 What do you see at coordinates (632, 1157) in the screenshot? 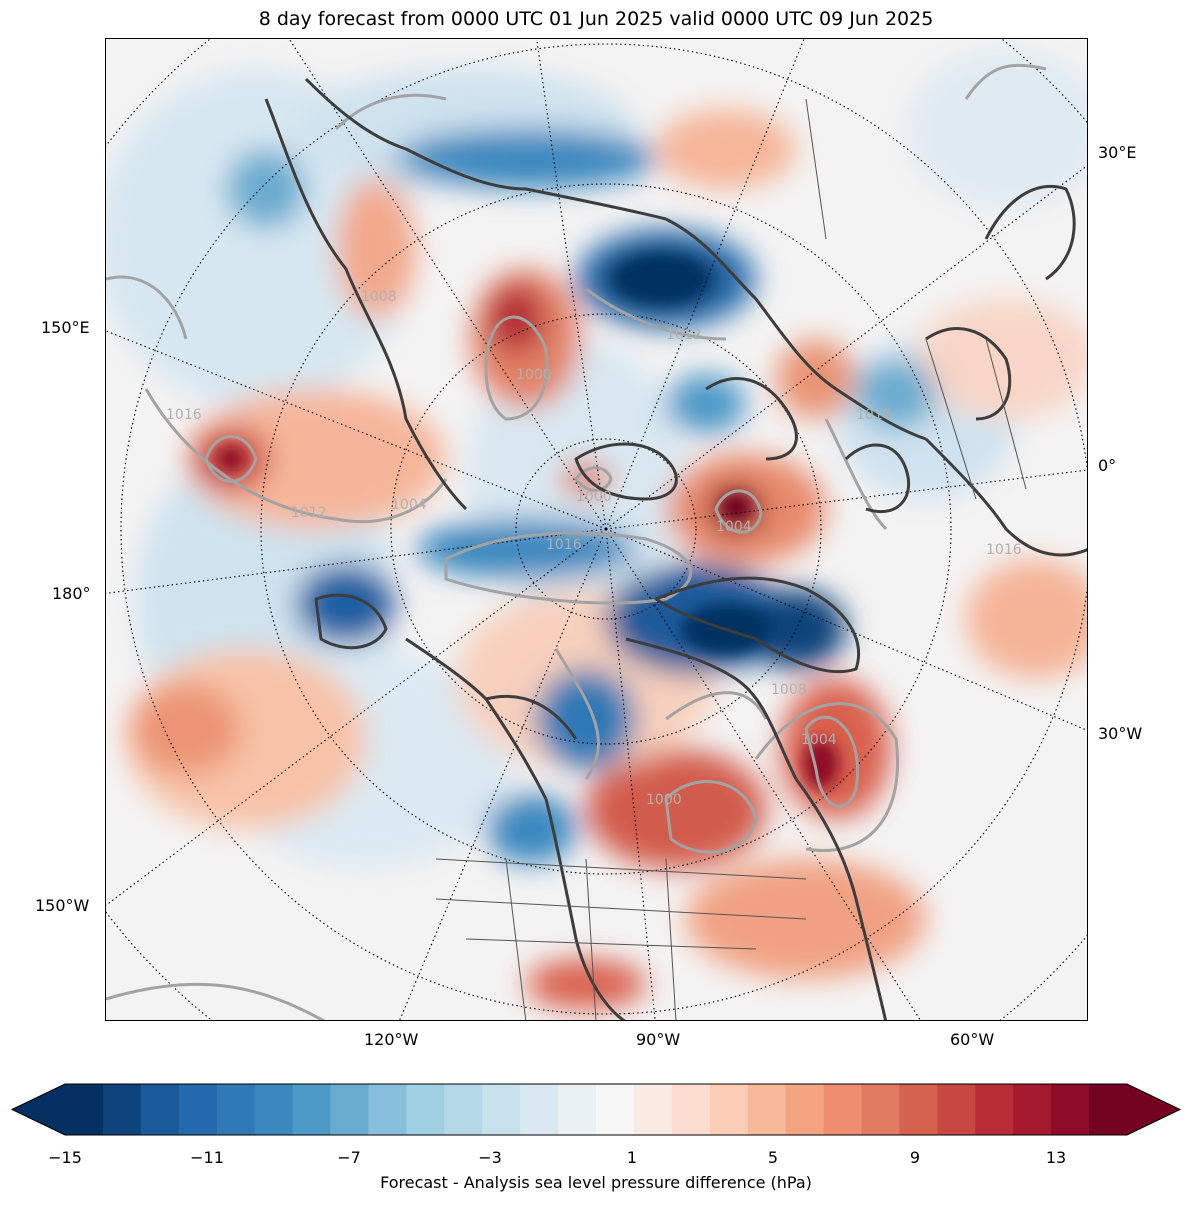
I see `colorbar-tick: 1` at bounding box center [632, 1157].